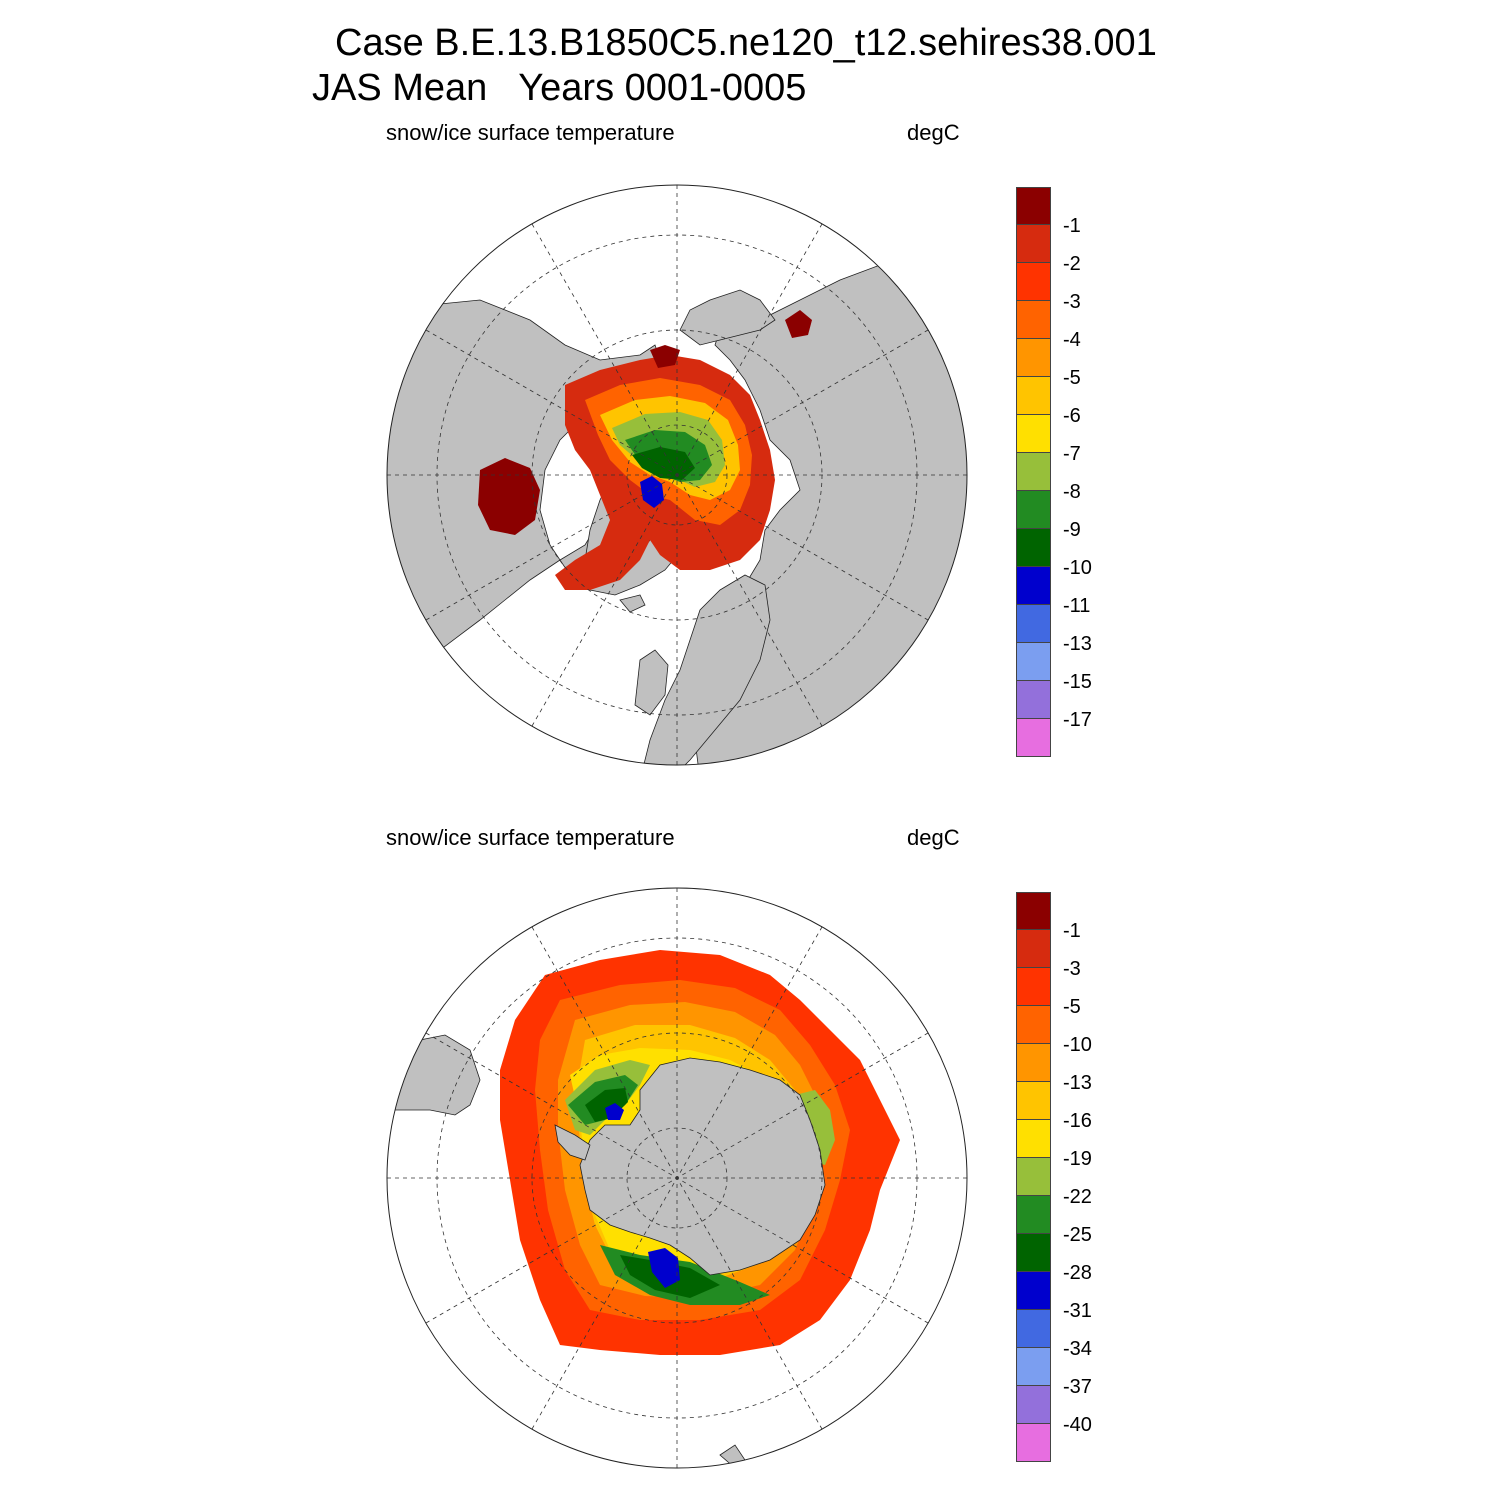  I want to click on south-polar-map, so click(677, 1178).